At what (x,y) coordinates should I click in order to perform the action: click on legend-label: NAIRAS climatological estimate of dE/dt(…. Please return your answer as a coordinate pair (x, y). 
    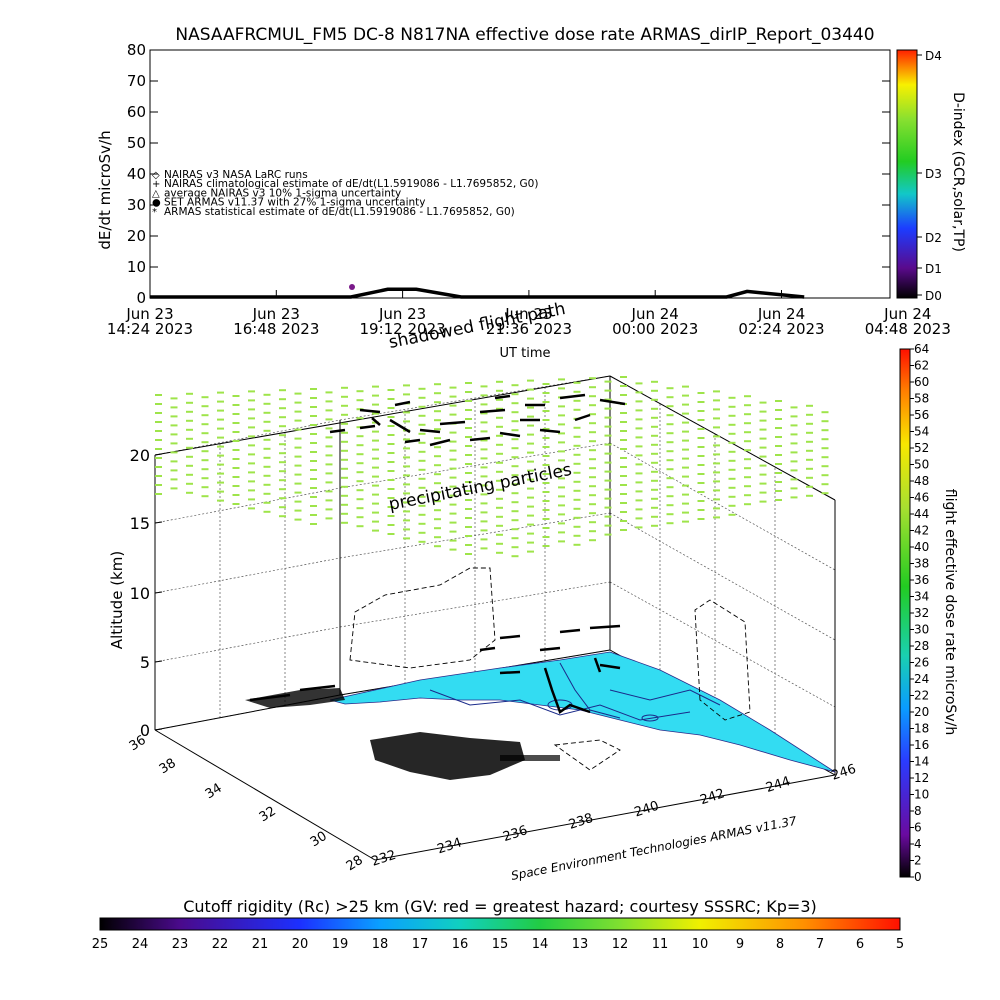
    Looking at the image, I should click on (351, 184).